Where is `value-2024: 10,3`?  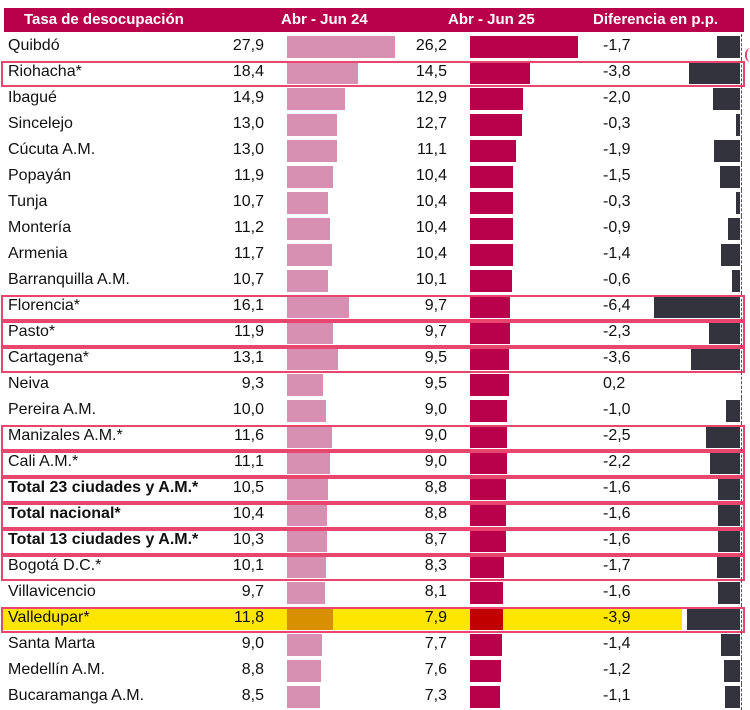 value-2024: 10,3 is located at coordinates (248, 539).